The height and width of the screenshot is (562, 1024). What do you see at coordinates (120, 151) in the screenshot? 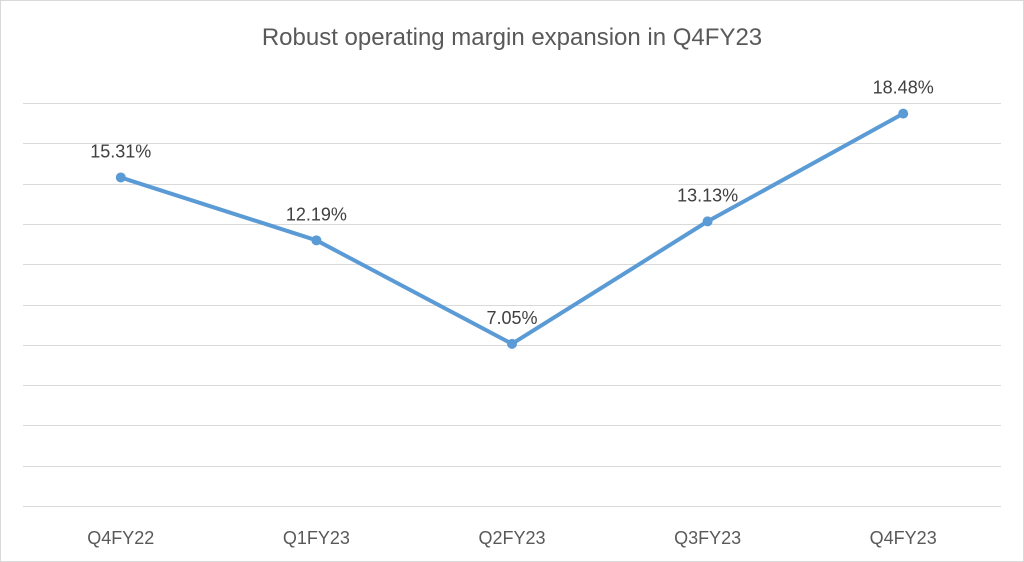
I see `data-label: 15.31%` at bounding box center [120, 151].